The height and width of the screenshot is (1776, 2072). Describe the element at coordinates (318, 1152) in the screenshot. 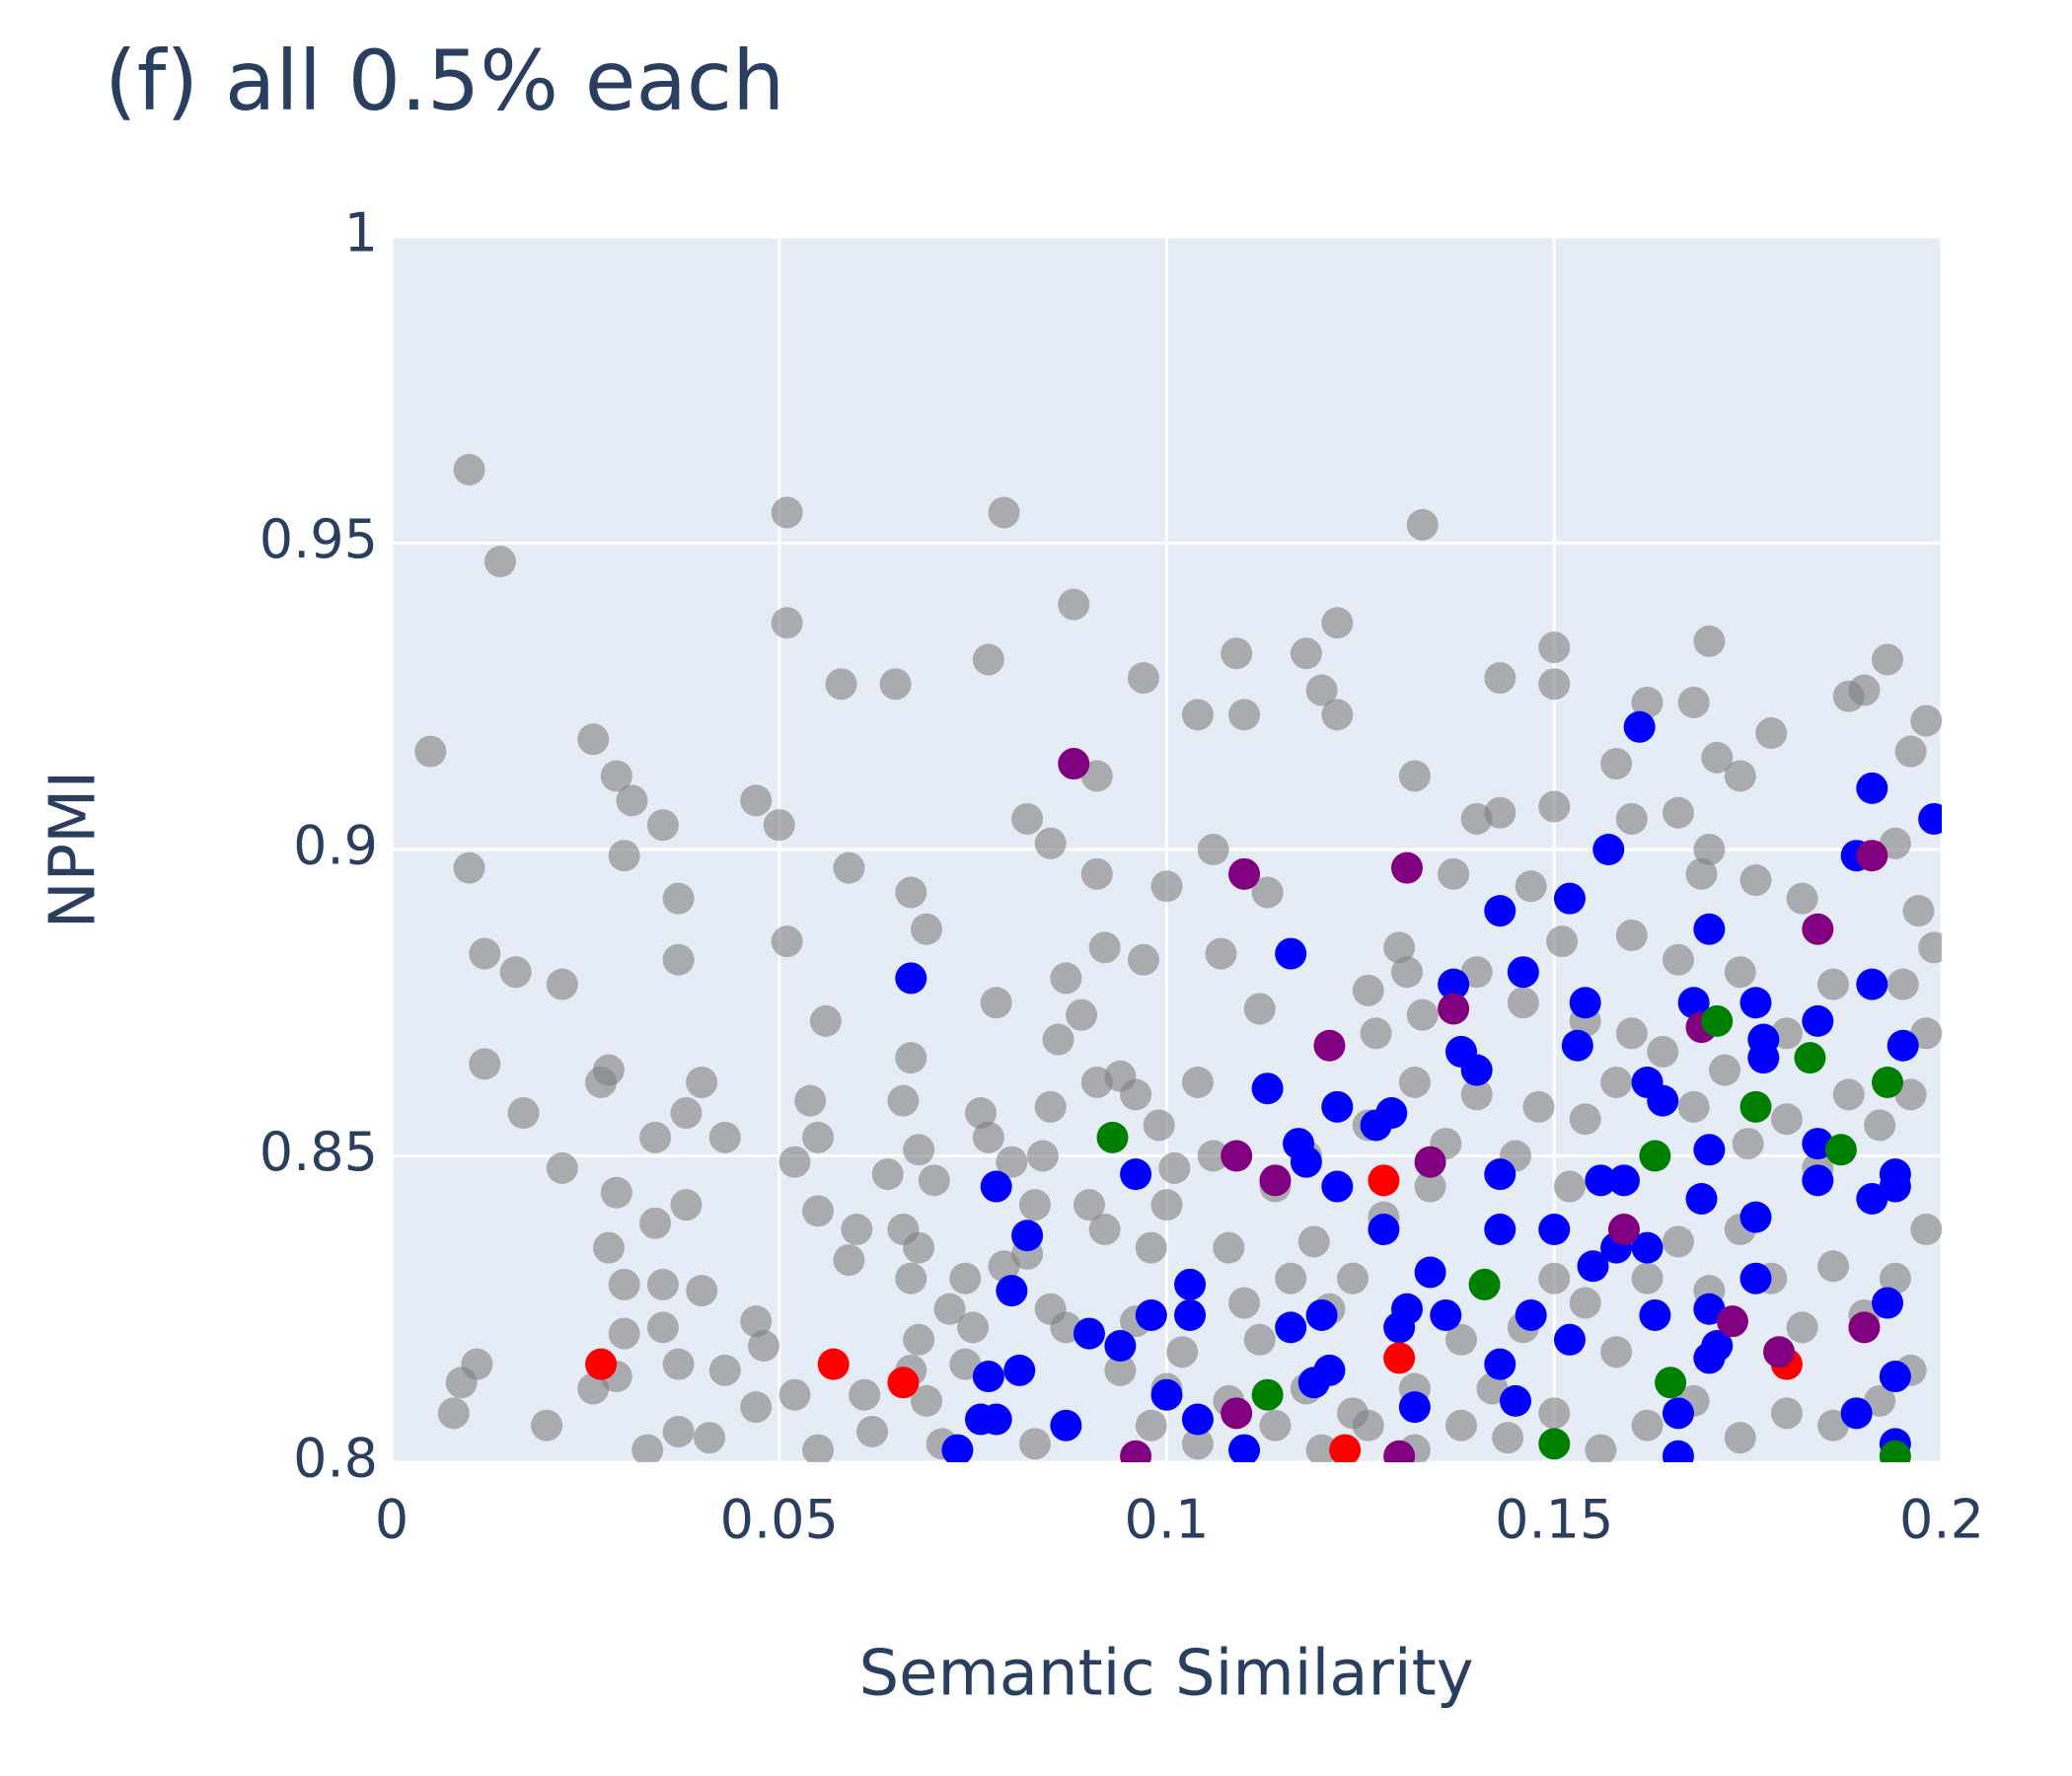

I see `y-tick-label: 0.85` at that location.